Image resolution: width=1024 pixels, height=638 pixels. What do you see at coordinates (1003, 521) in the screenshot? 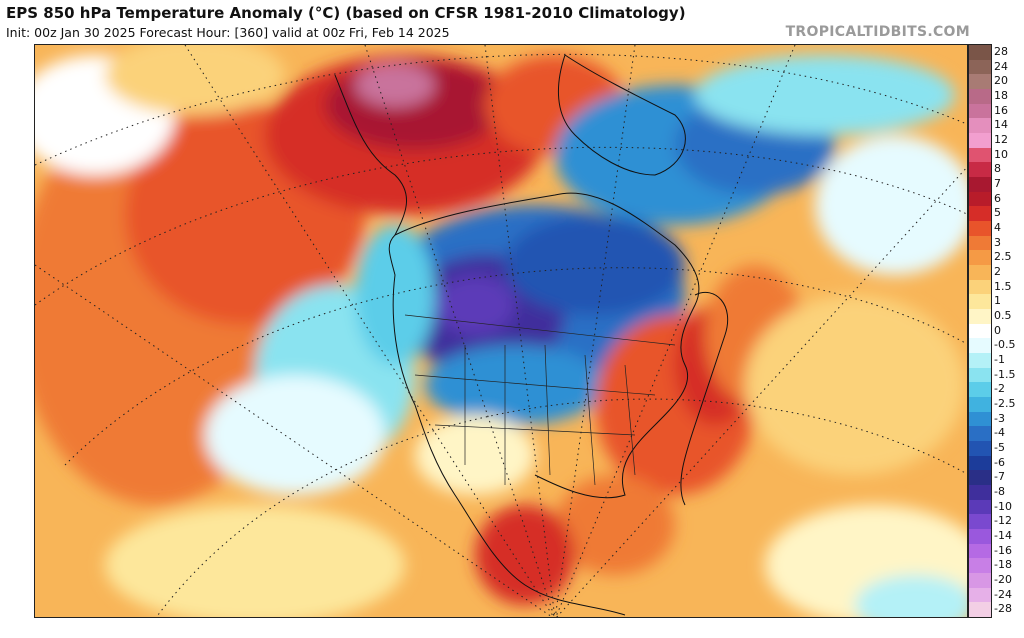
I see `legend-tick-label: -12` at bounding box center [1003, 521].